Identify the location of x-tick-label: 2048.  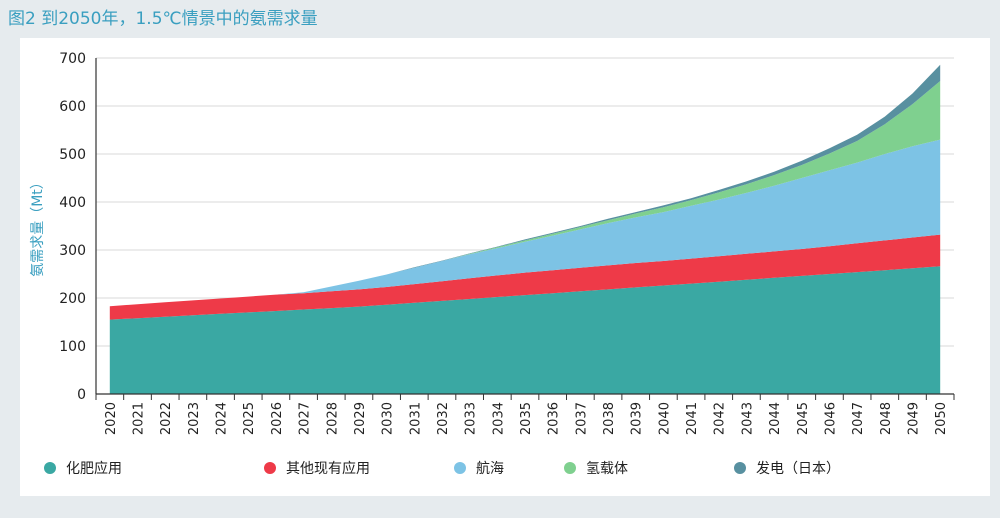
(886, 418).